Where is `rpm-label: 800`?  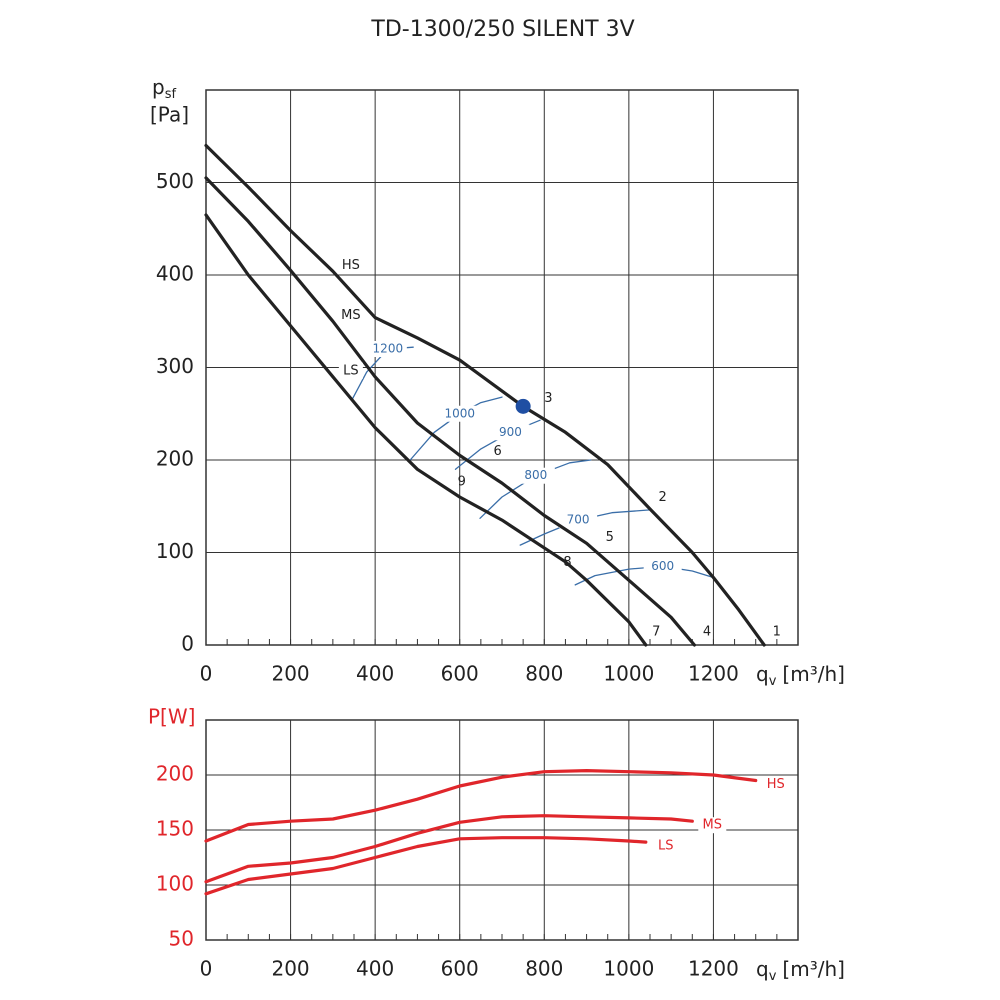
rpm-label: 800 is located at coordinates (535, 475).